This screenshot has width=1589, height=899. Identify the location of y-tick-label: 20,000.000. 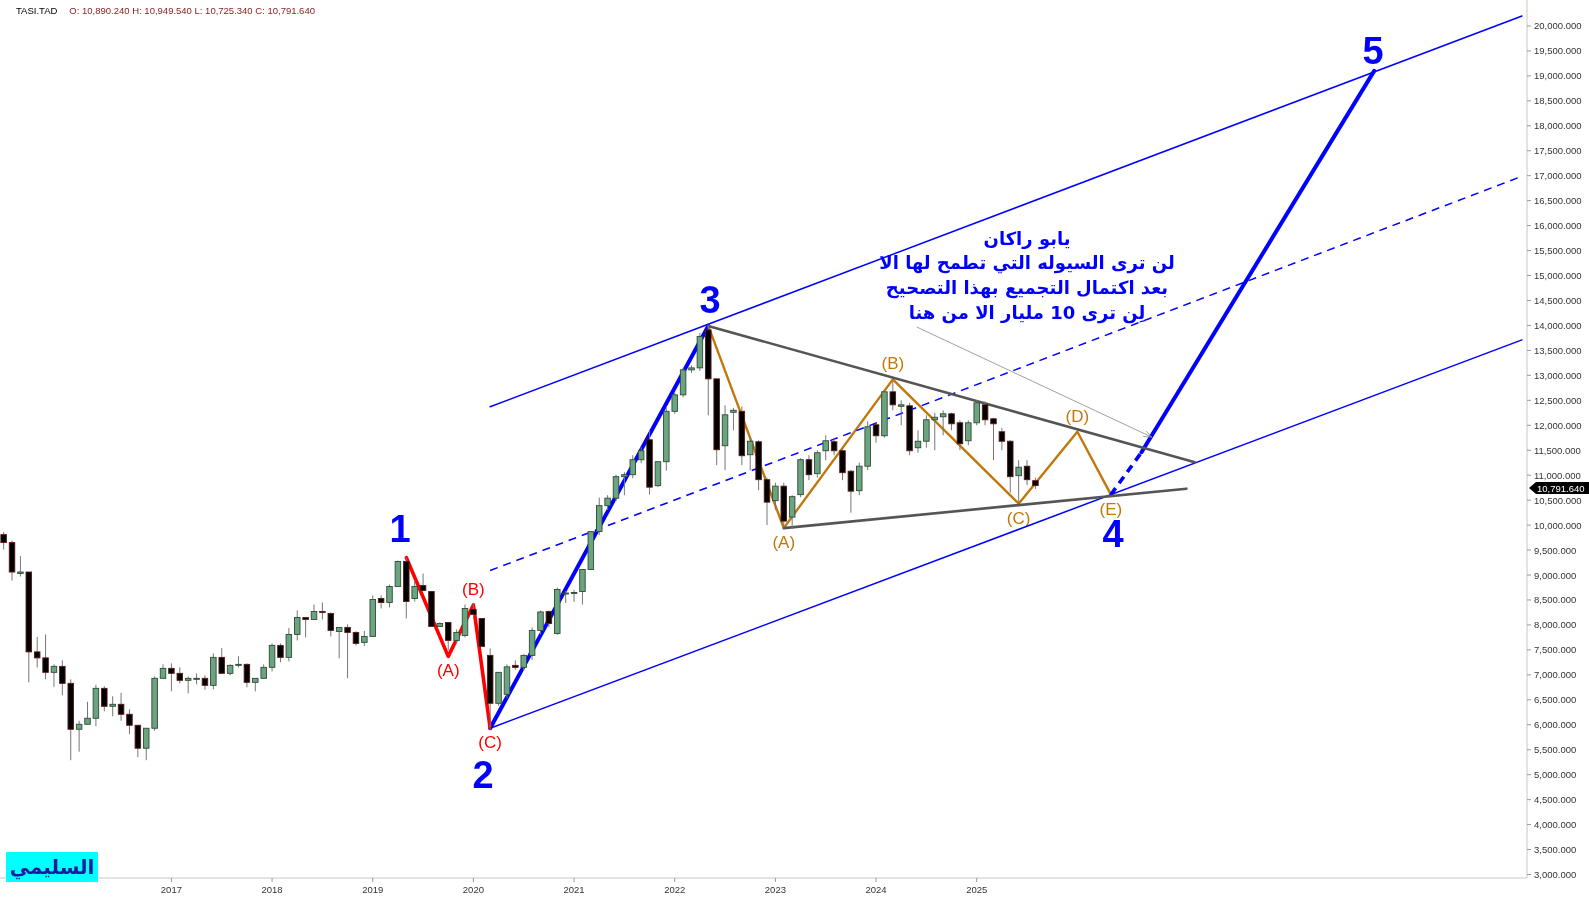
(1558, 26).